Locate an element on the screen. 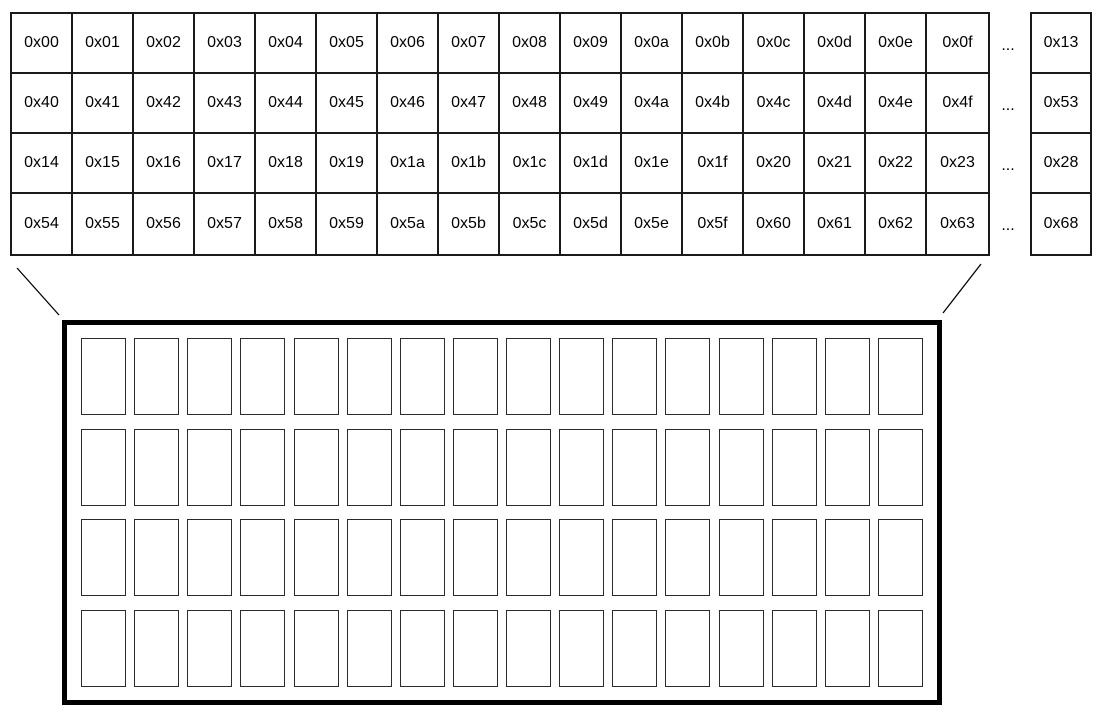  address-cell: 0x0e is located at coordinates (896, 44).